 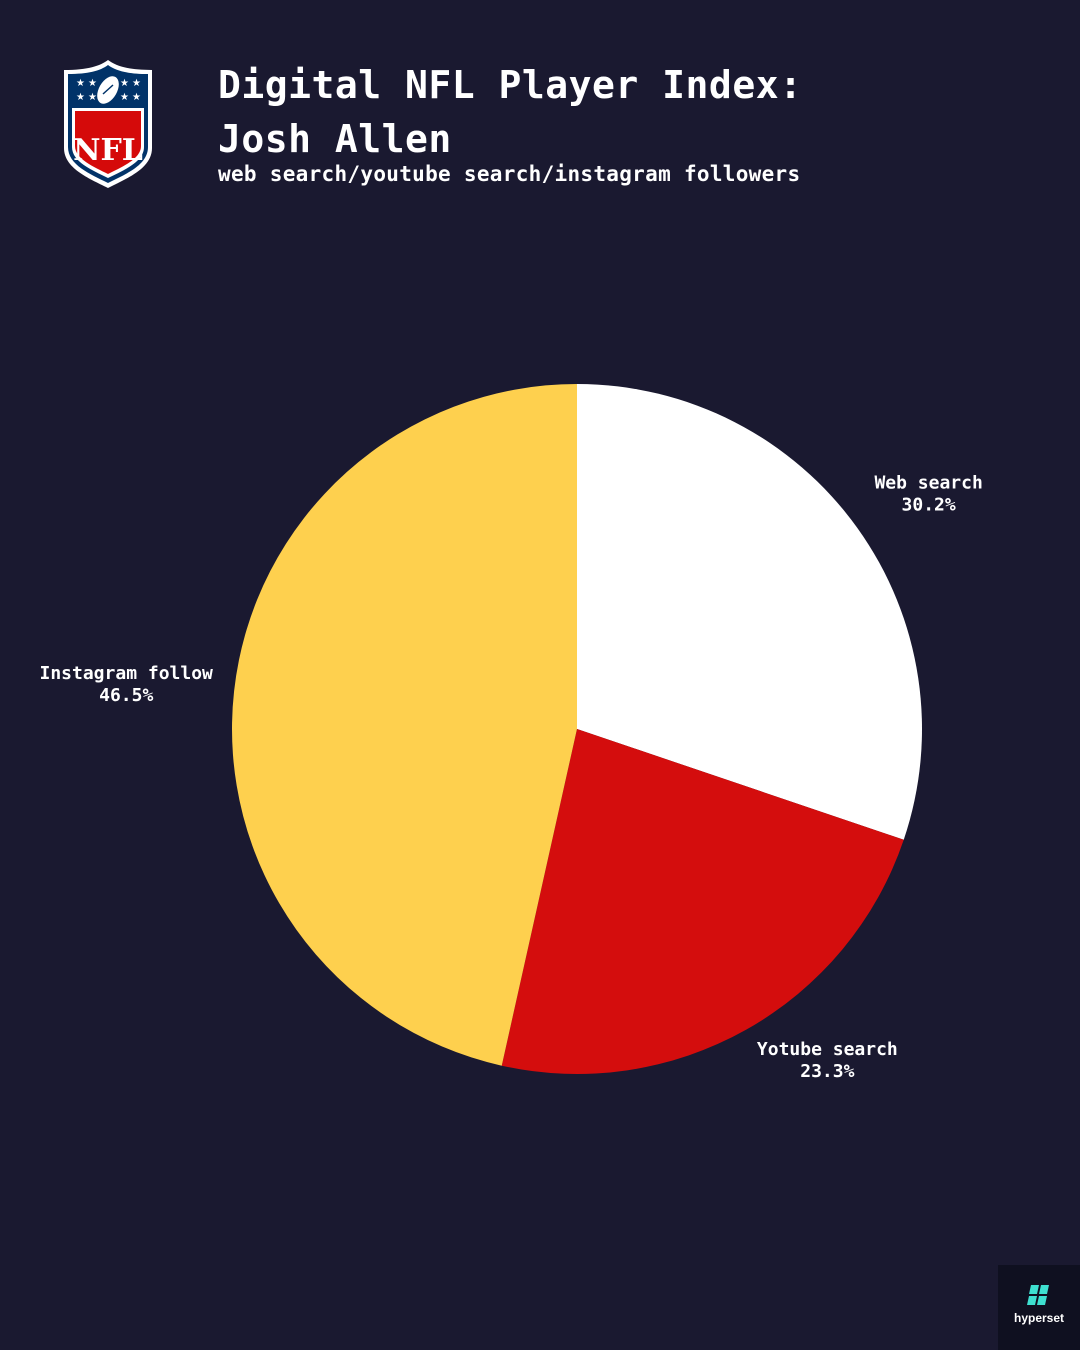 I want to click on pie-slice-yotube-search, so click(x=702, y=901).